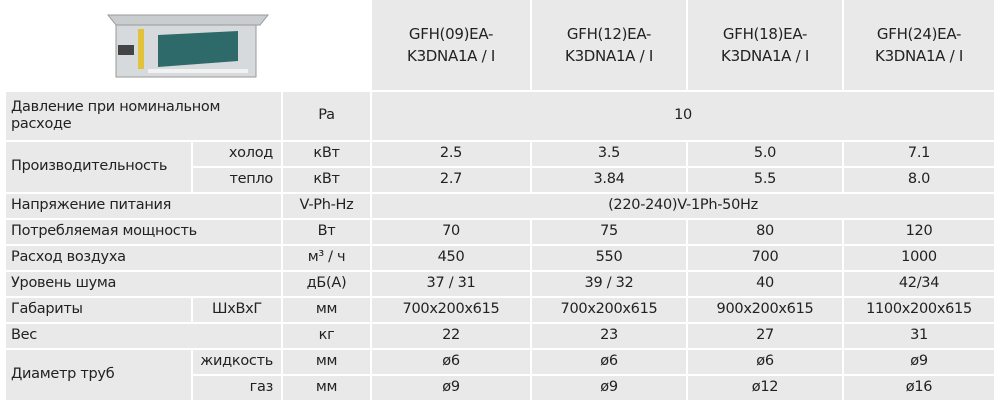 The width and height of the screenshot is (1000, 406). I want to click on model-header: GFH(12)EA- K3DNA1A / I, so click(609, 45).